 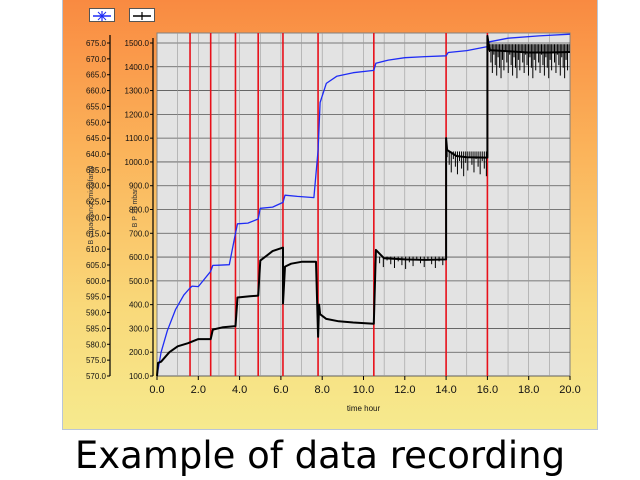 What do you see at coordinates (137, 114) in the screenshot?
I see `inner-y-tick-label: 1200.0` at bounding box center [137, 114].